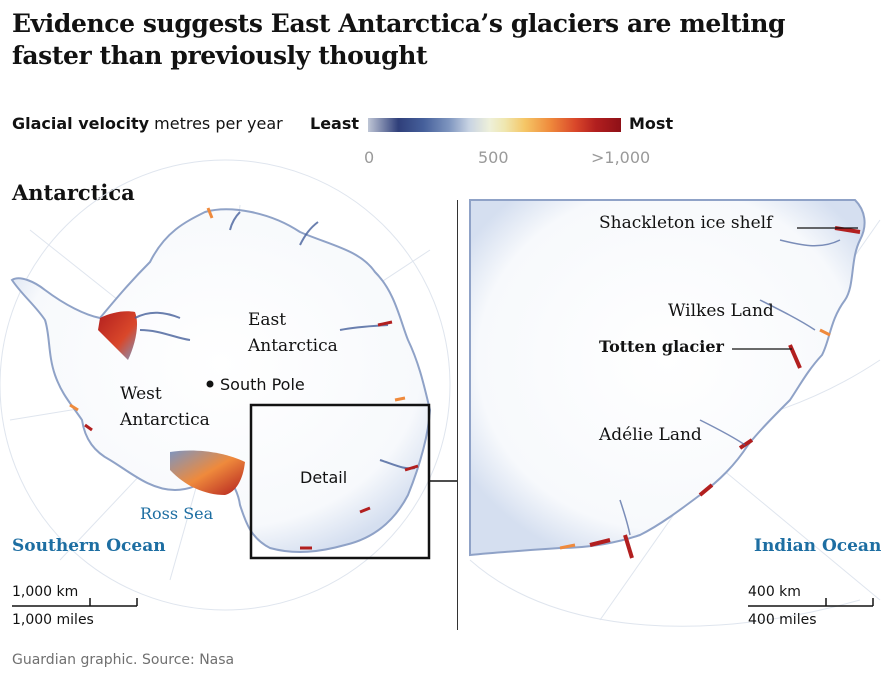 The height and width of the screenshot is (681, 889). What do you see at coordinates (818, 546) in the screenshot?
I see `label-indian-ocean: Indian Ocean` at bounding box center [818, 546].